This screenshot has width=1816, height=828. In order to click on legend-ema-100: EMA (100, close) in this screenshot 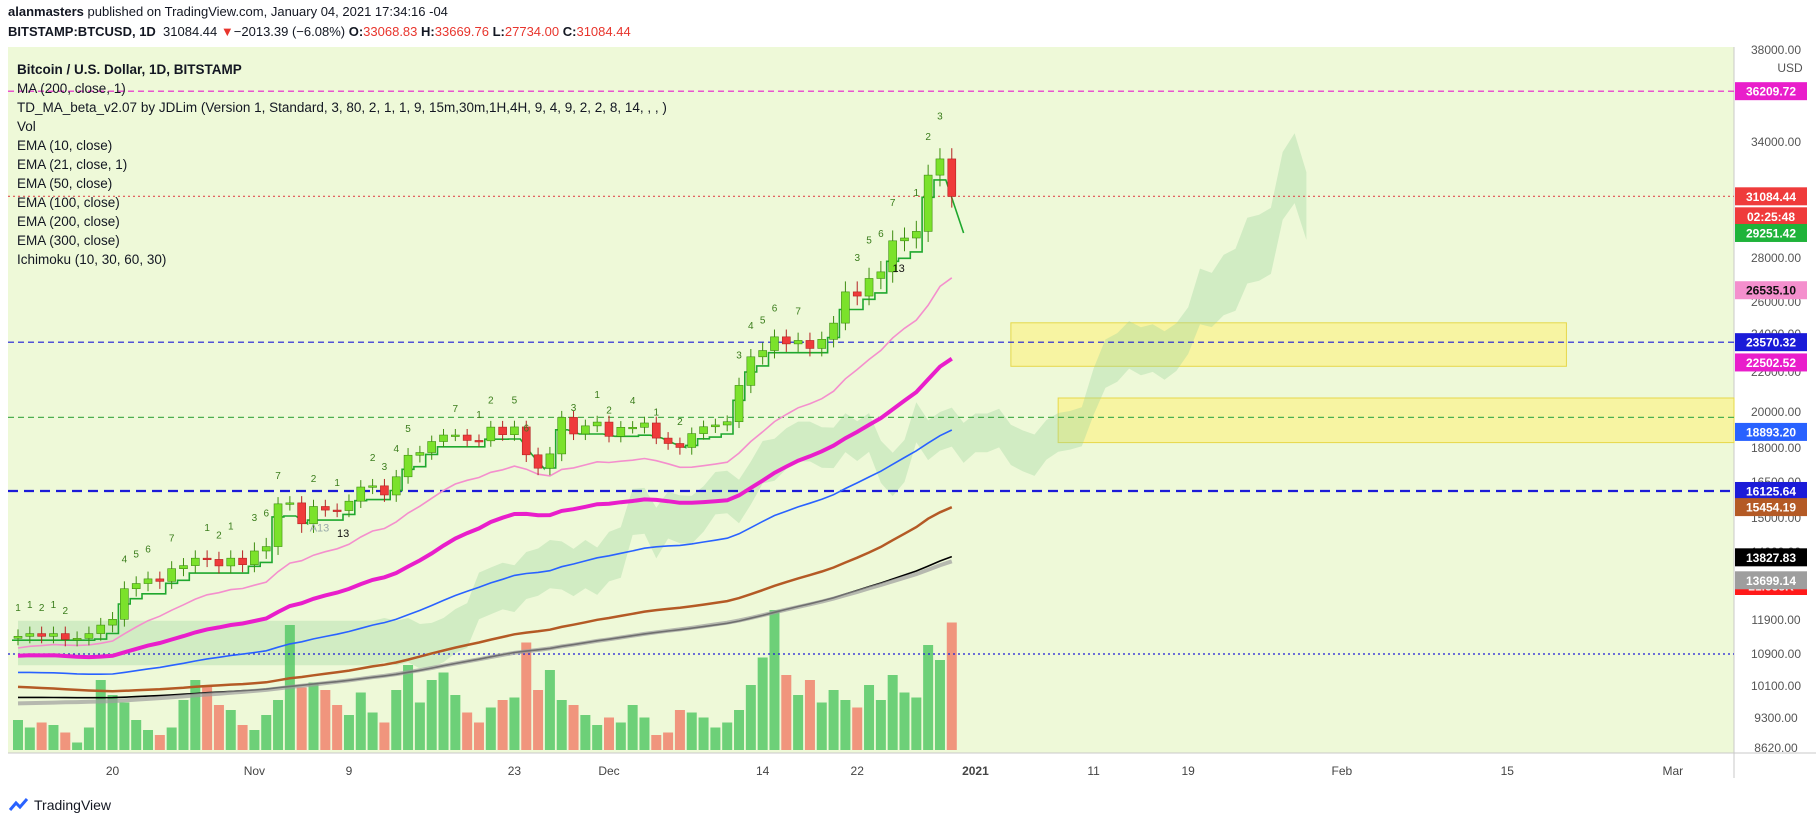, I will do `click(68, 202)`.